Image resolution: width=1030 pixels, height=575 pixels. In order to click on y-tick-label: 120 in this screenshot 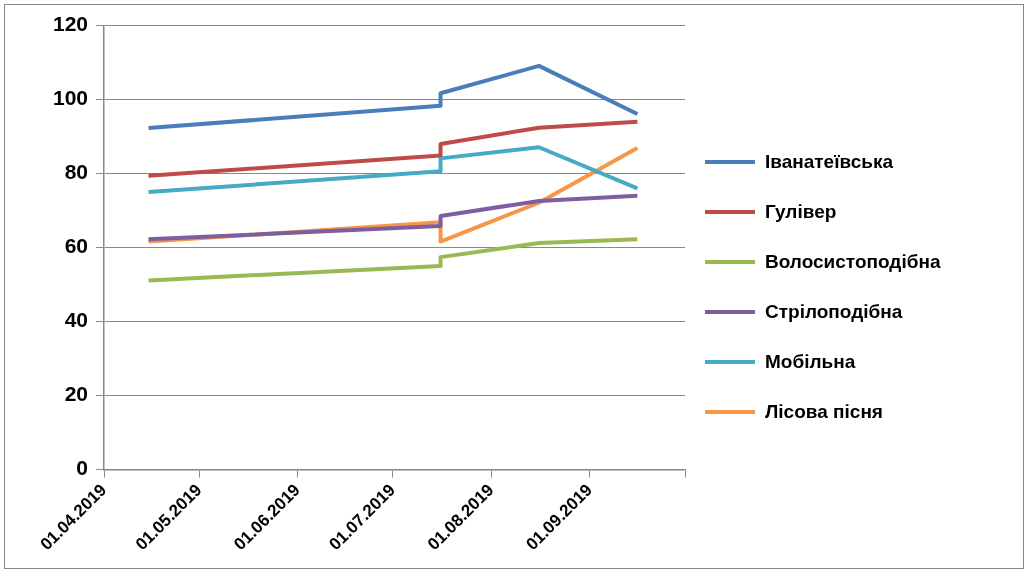, I will do `click(70, 24)`.